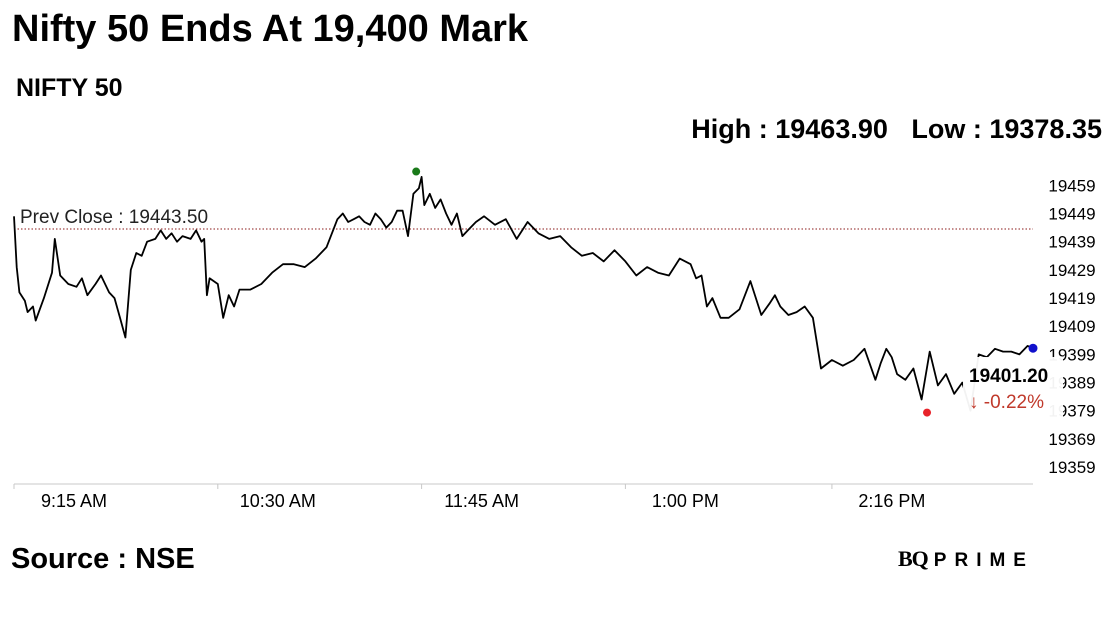  I want to click on brand-logo: BQ PRIME, so click(966, 559).